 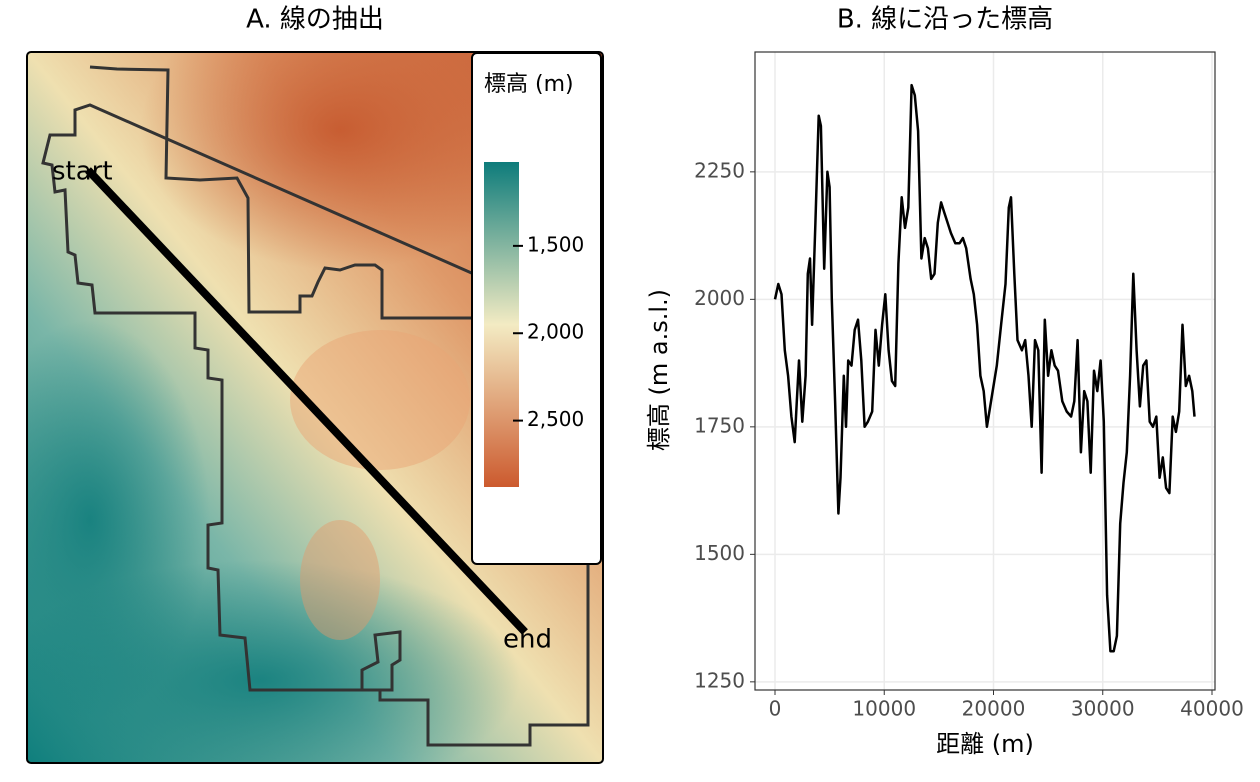 I want to click on y-axis-title: 標高 (m a.s.l.), so click(x=659, y=370).